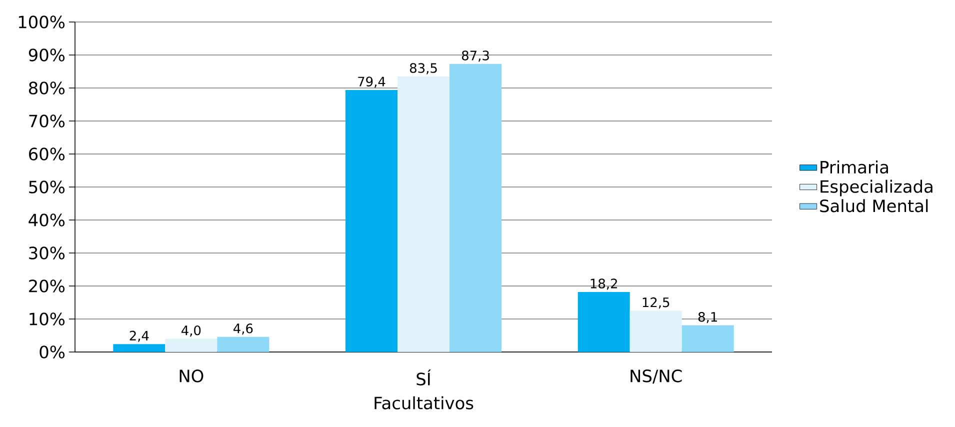 The height and width of the screenshot is (427, 955). I want to click on data-label: 87,3, so click(475, 56).